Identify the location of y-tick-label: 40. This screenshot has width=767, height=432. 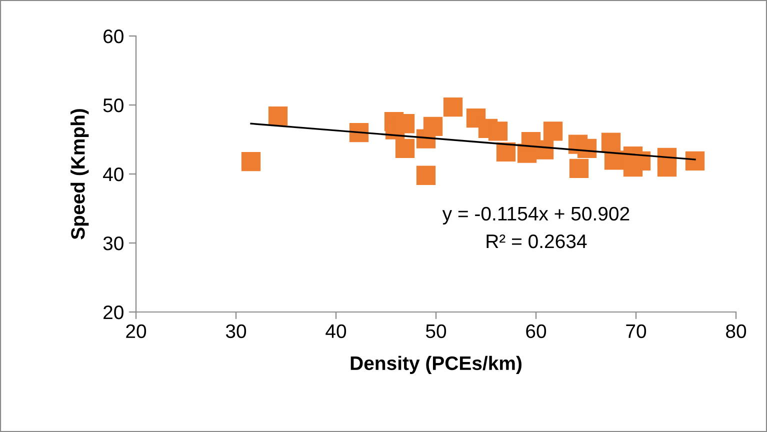
(113, 174).